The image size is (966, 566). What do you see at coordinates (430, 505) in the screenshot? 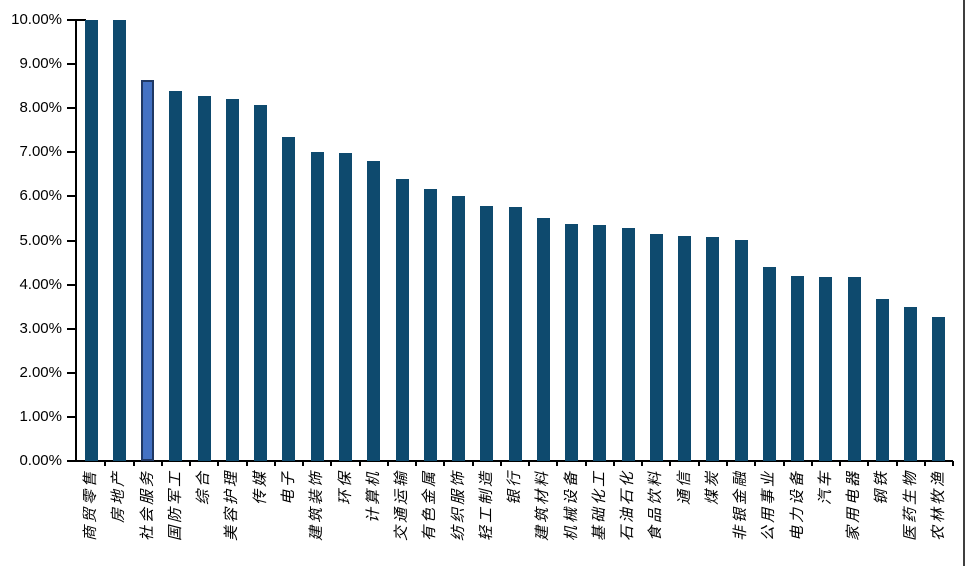
I see `category-label-有色金属: 有色金属` at bounding box center [430, 505].